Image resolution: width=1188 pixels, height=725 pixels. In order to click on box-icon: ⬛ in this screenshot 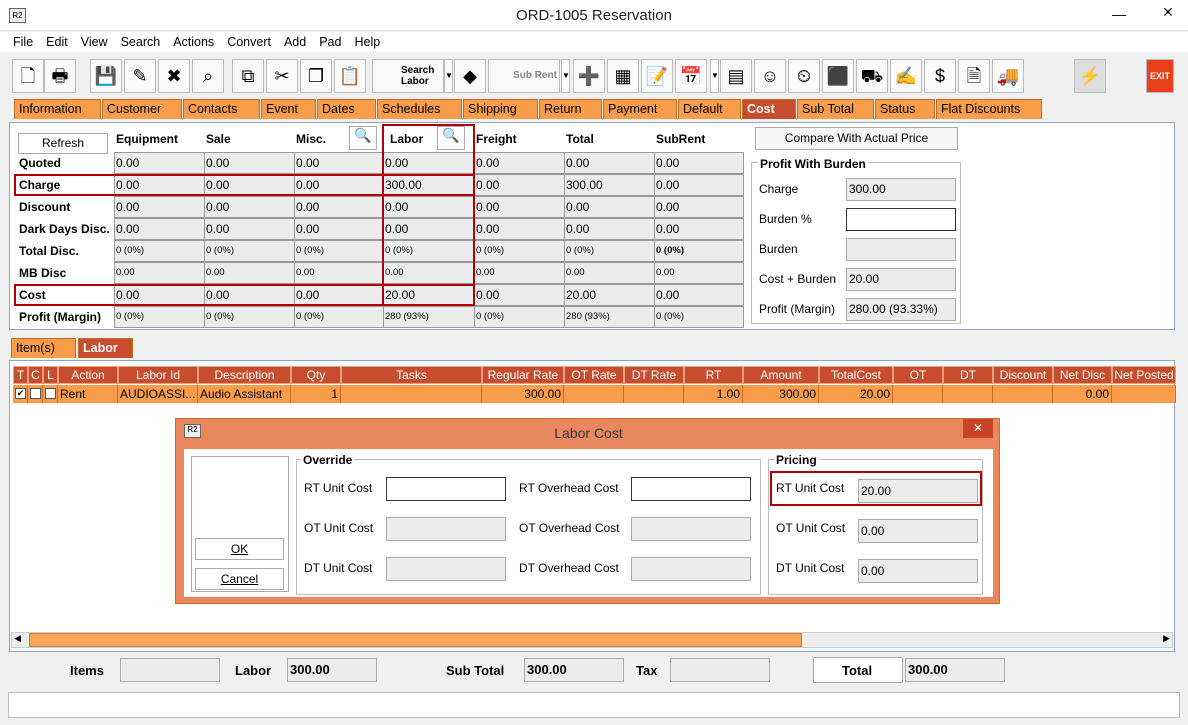, I will do `click(838, 76)`.